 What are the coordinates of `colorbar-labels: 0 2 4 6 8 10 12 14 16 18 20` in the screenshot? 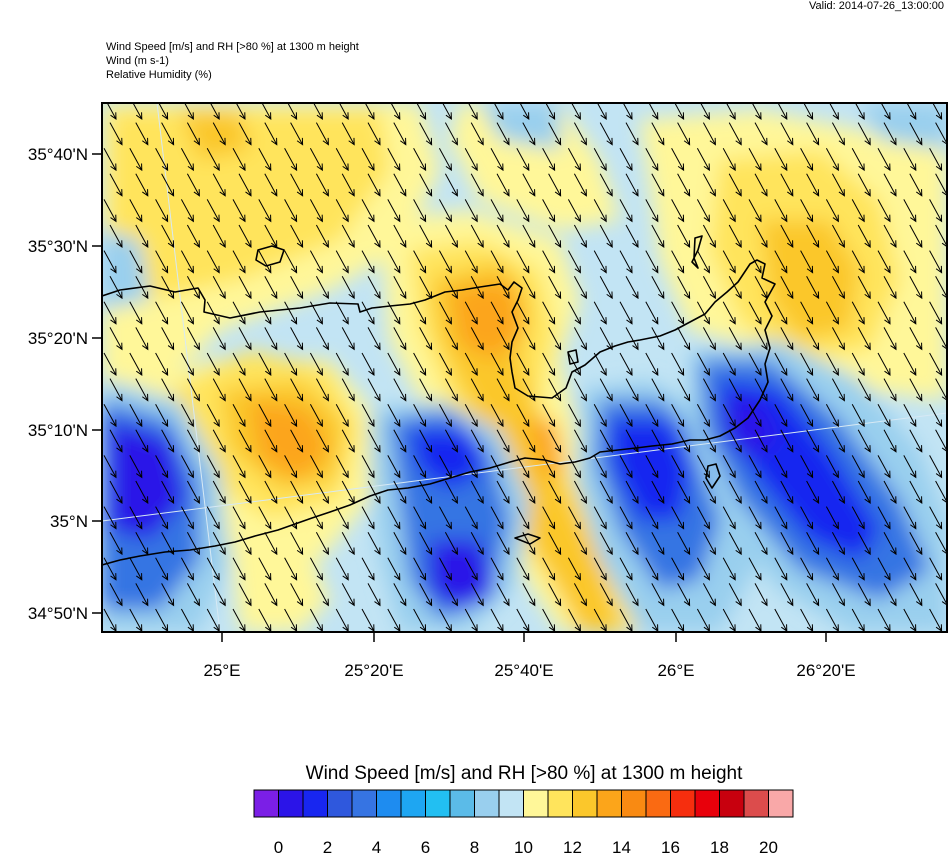 It's located at (526, 846).